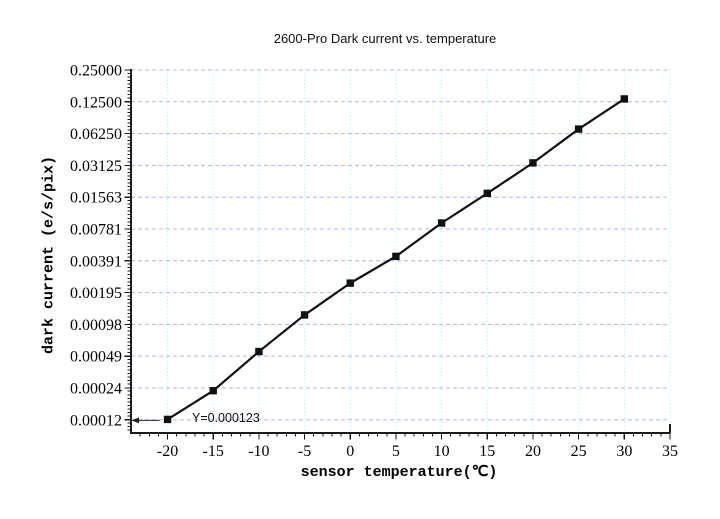  I want to click on y-tick-label: 0.00049, so click(96, 357).